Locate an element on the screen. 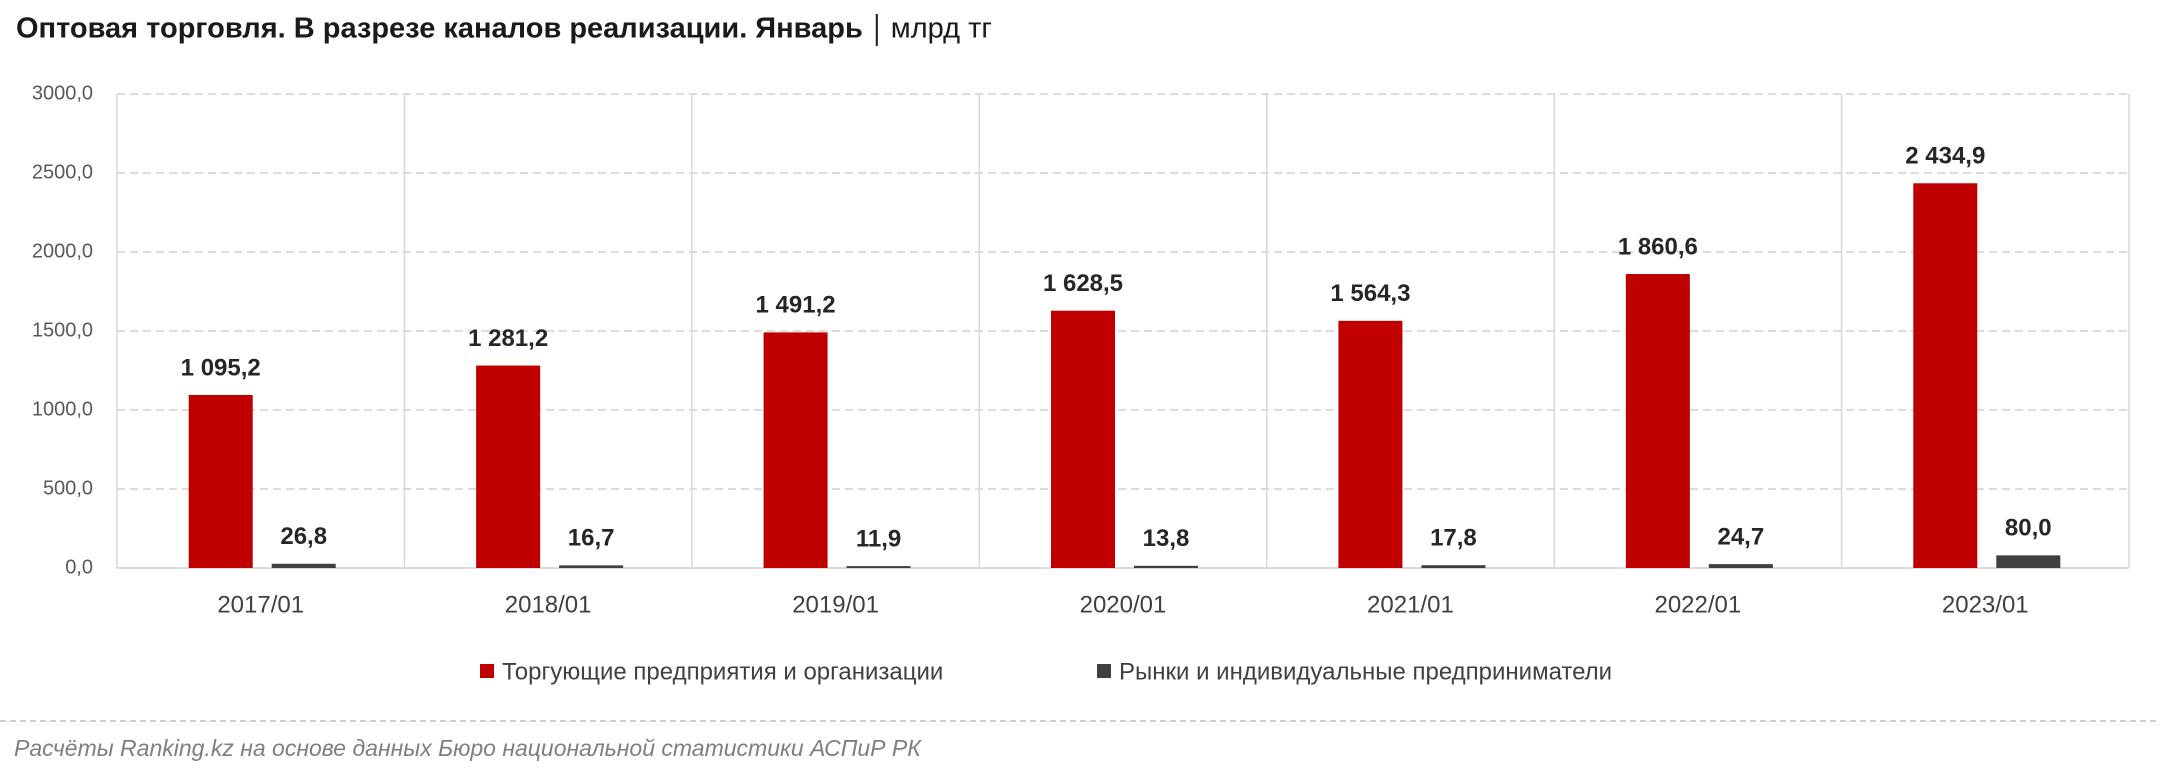  y-tick-label: 2000,0 is located at coordinates (62, 251).